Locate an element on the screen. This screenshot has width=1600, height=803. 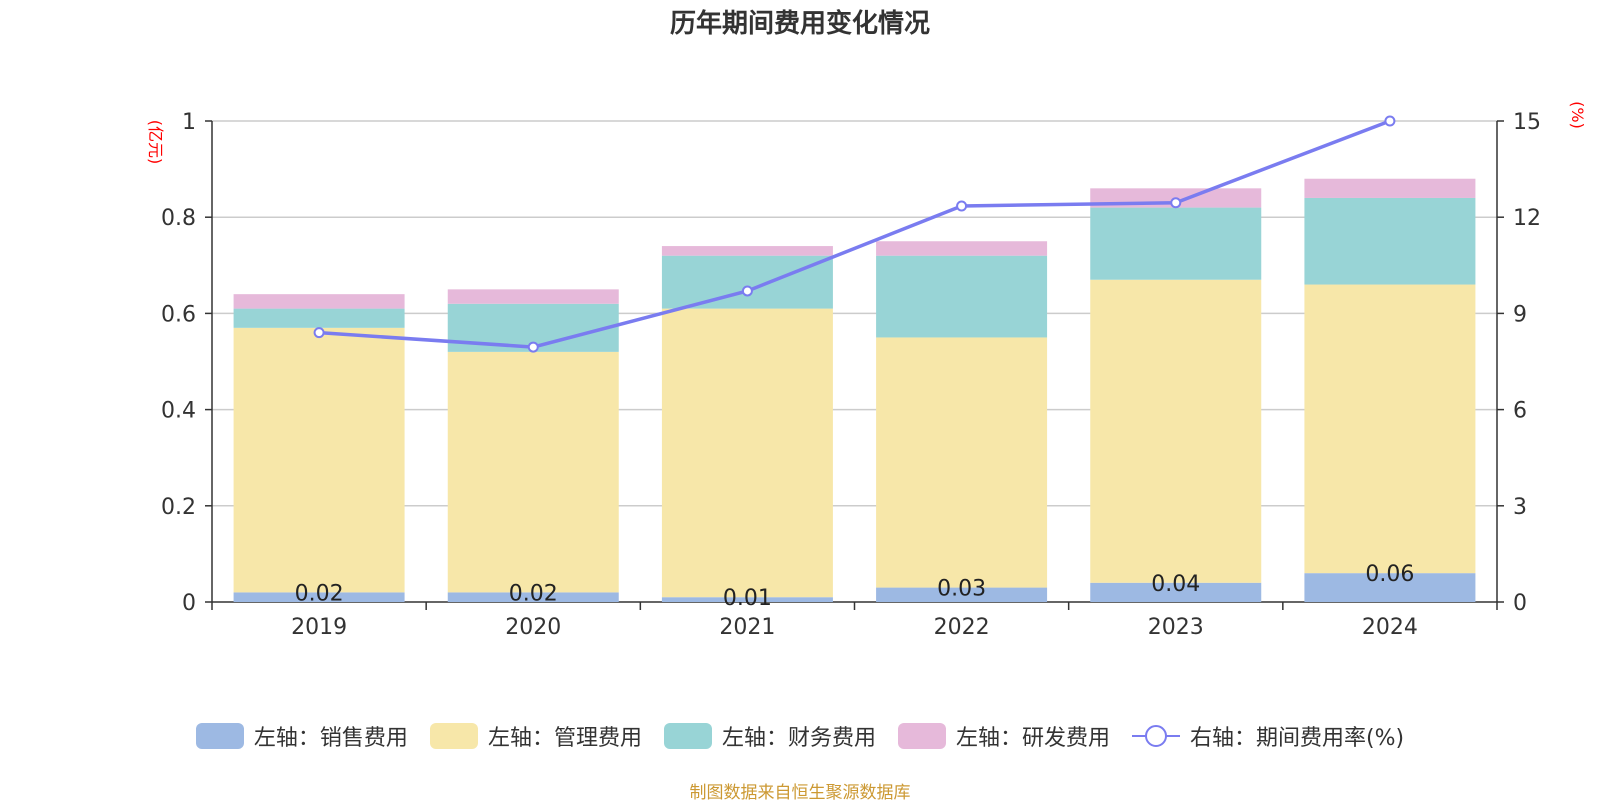
right-tick-label: 0 is located at coordinates (1520, 603).